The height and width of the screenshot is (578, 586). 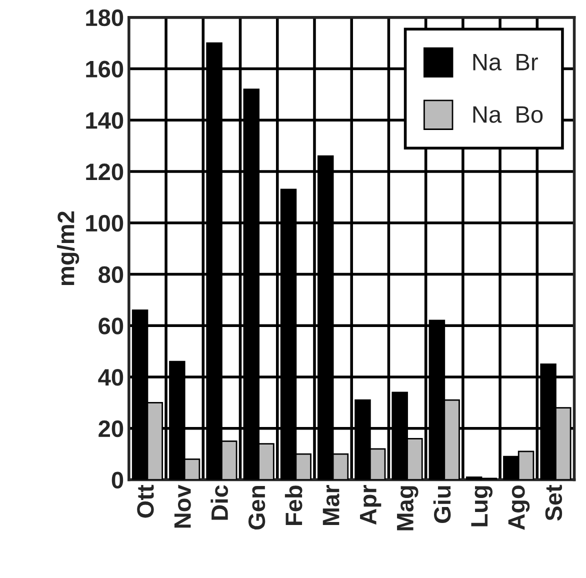 What do you see at coordinates (111, 429) in the screenshot?
I see `y-tick-label: 20` at bounding box center [111, 429].